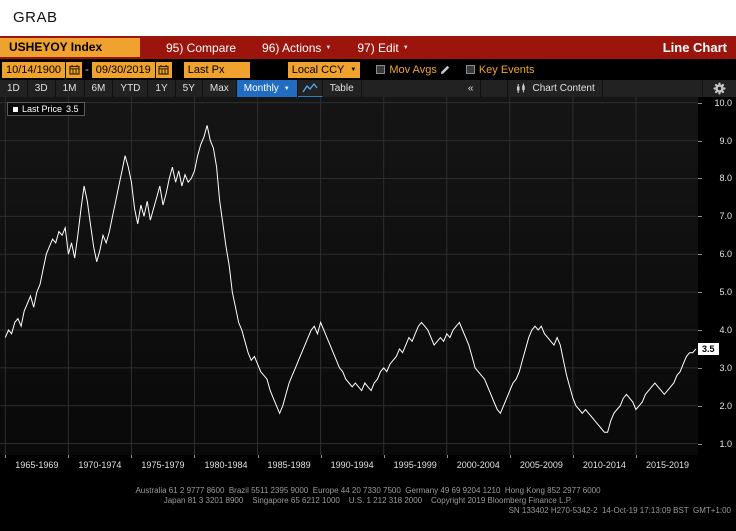 The height and width of the screenshot is (531, 736). Describe the element at coordinates (413, 69) in the screenshot. I see `mov-avgs-label: Mov Avgs` at that location.